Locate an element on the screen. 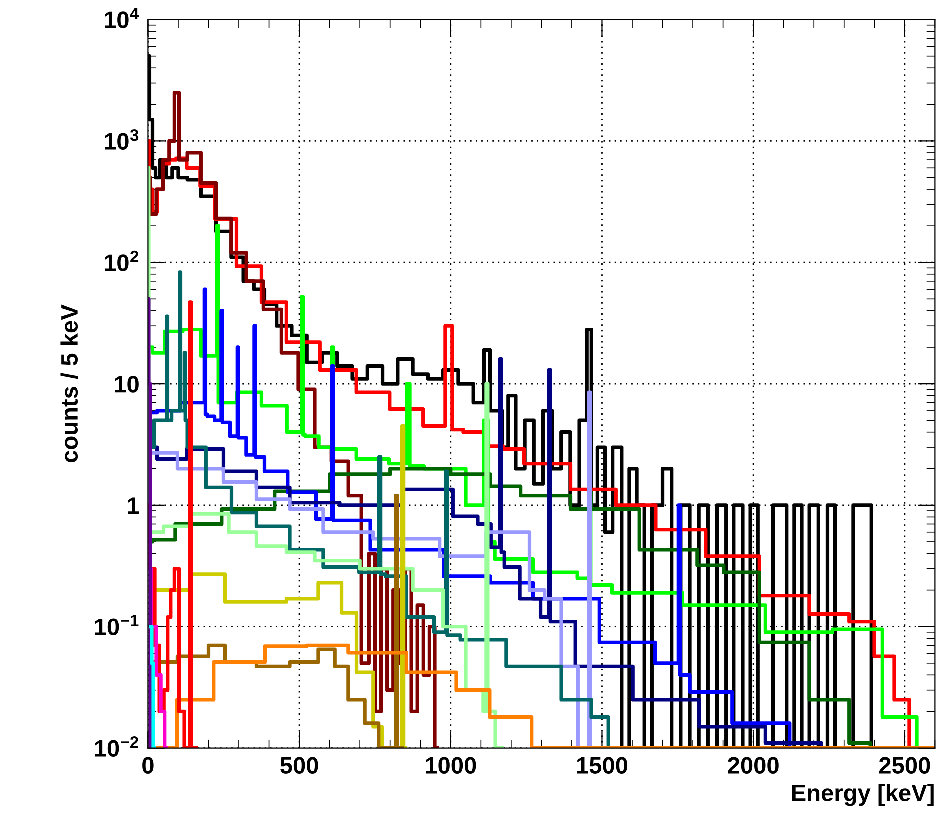 The height and width of the screenshot is (825, 938). x-tick-label: 0 is located at coordinates (148, 765).